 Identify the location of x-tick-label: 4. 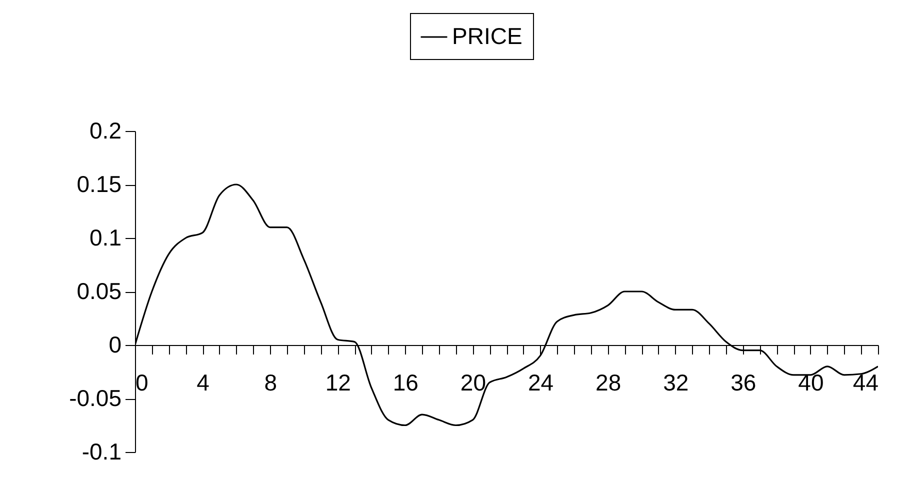
(203, 383).